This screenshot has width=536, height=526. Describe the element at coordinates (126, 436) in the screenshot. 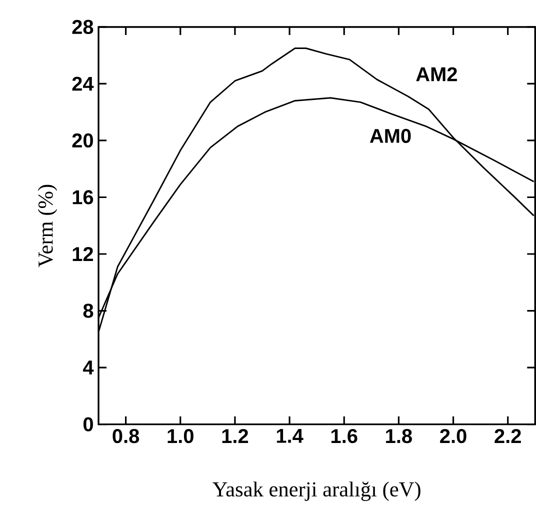

I see `x-tick-label: 0.8` at that location.